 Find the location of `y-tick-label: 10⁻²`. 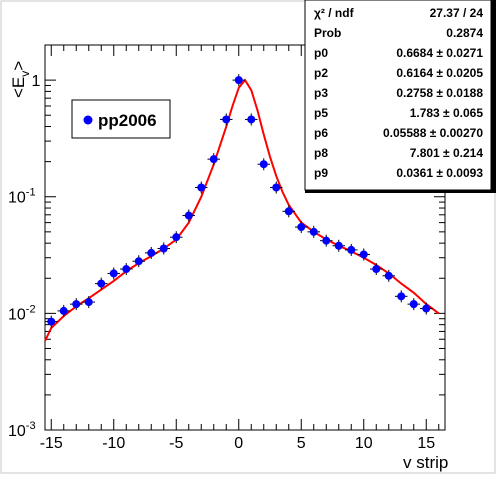

y-tick-label: 10⁻² is located at coordinates (22, 313).